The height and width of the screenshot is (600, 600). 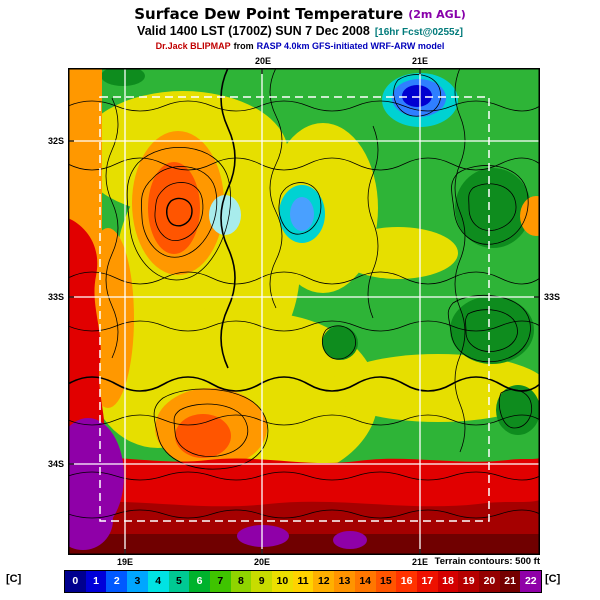 What do you see at coordinates (158, 581) in the screenshot?
I see `colorbar-cell: 4` at bounding box center [158, 581].